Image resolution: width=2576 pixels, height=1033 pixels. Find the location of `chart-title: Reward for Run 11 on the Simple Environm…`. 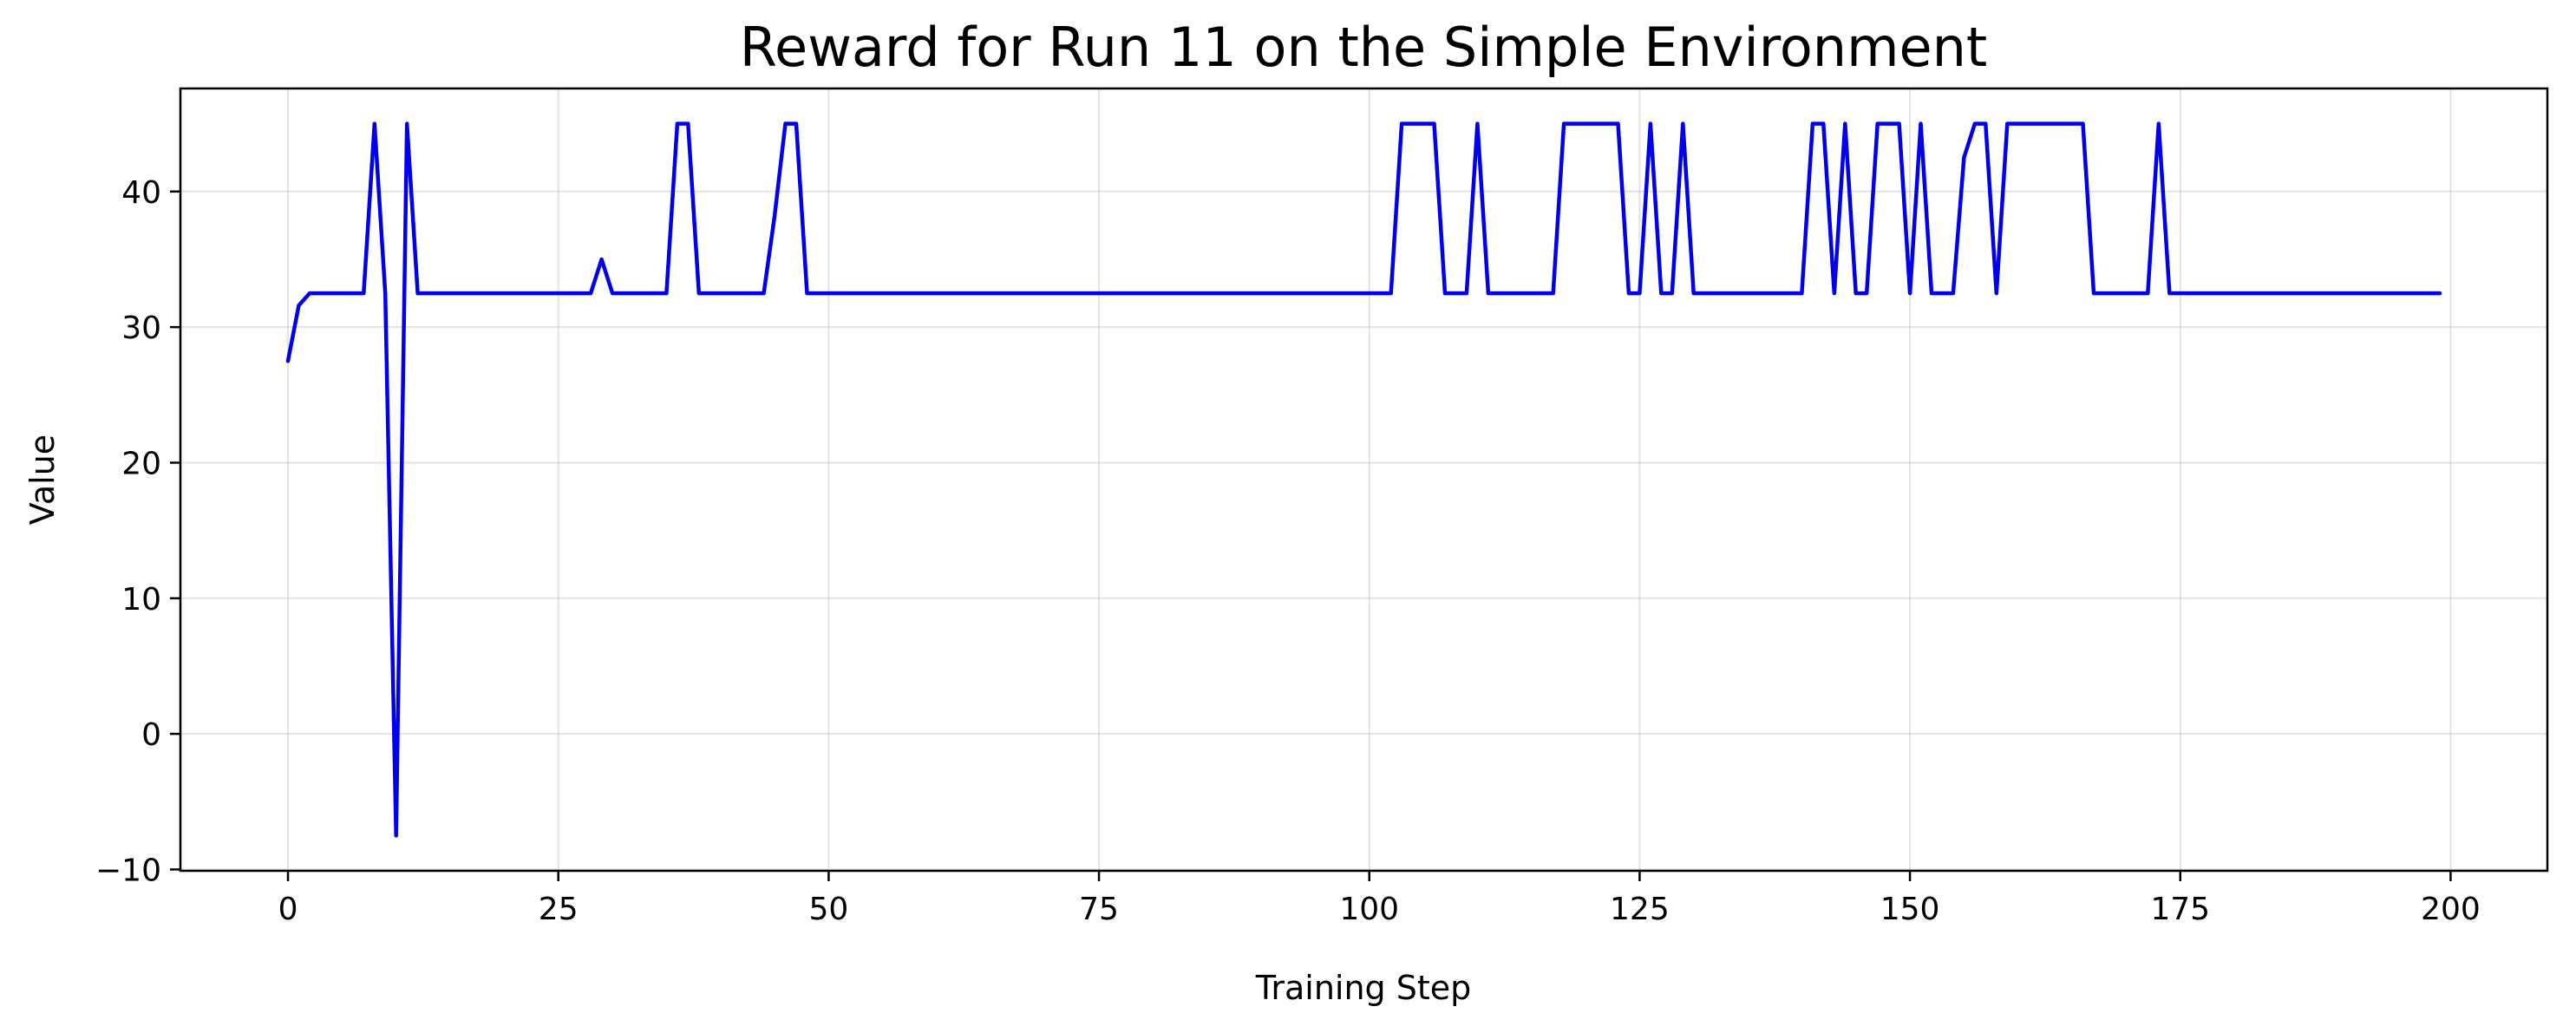

chart-title: Reward for Run 11 on the Simple Environm… is located at coordinates (1363, 47).